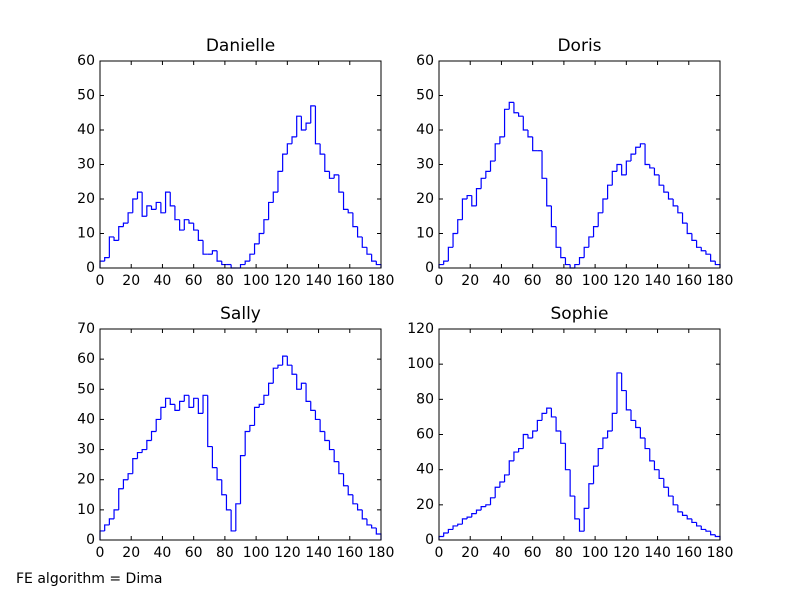 The width and height of the screenshot is (800, 600). What do you see at coordinates (349, 281) in the screenshot?
I see `x-tick-label: 160` at bounding box center [349, 281].